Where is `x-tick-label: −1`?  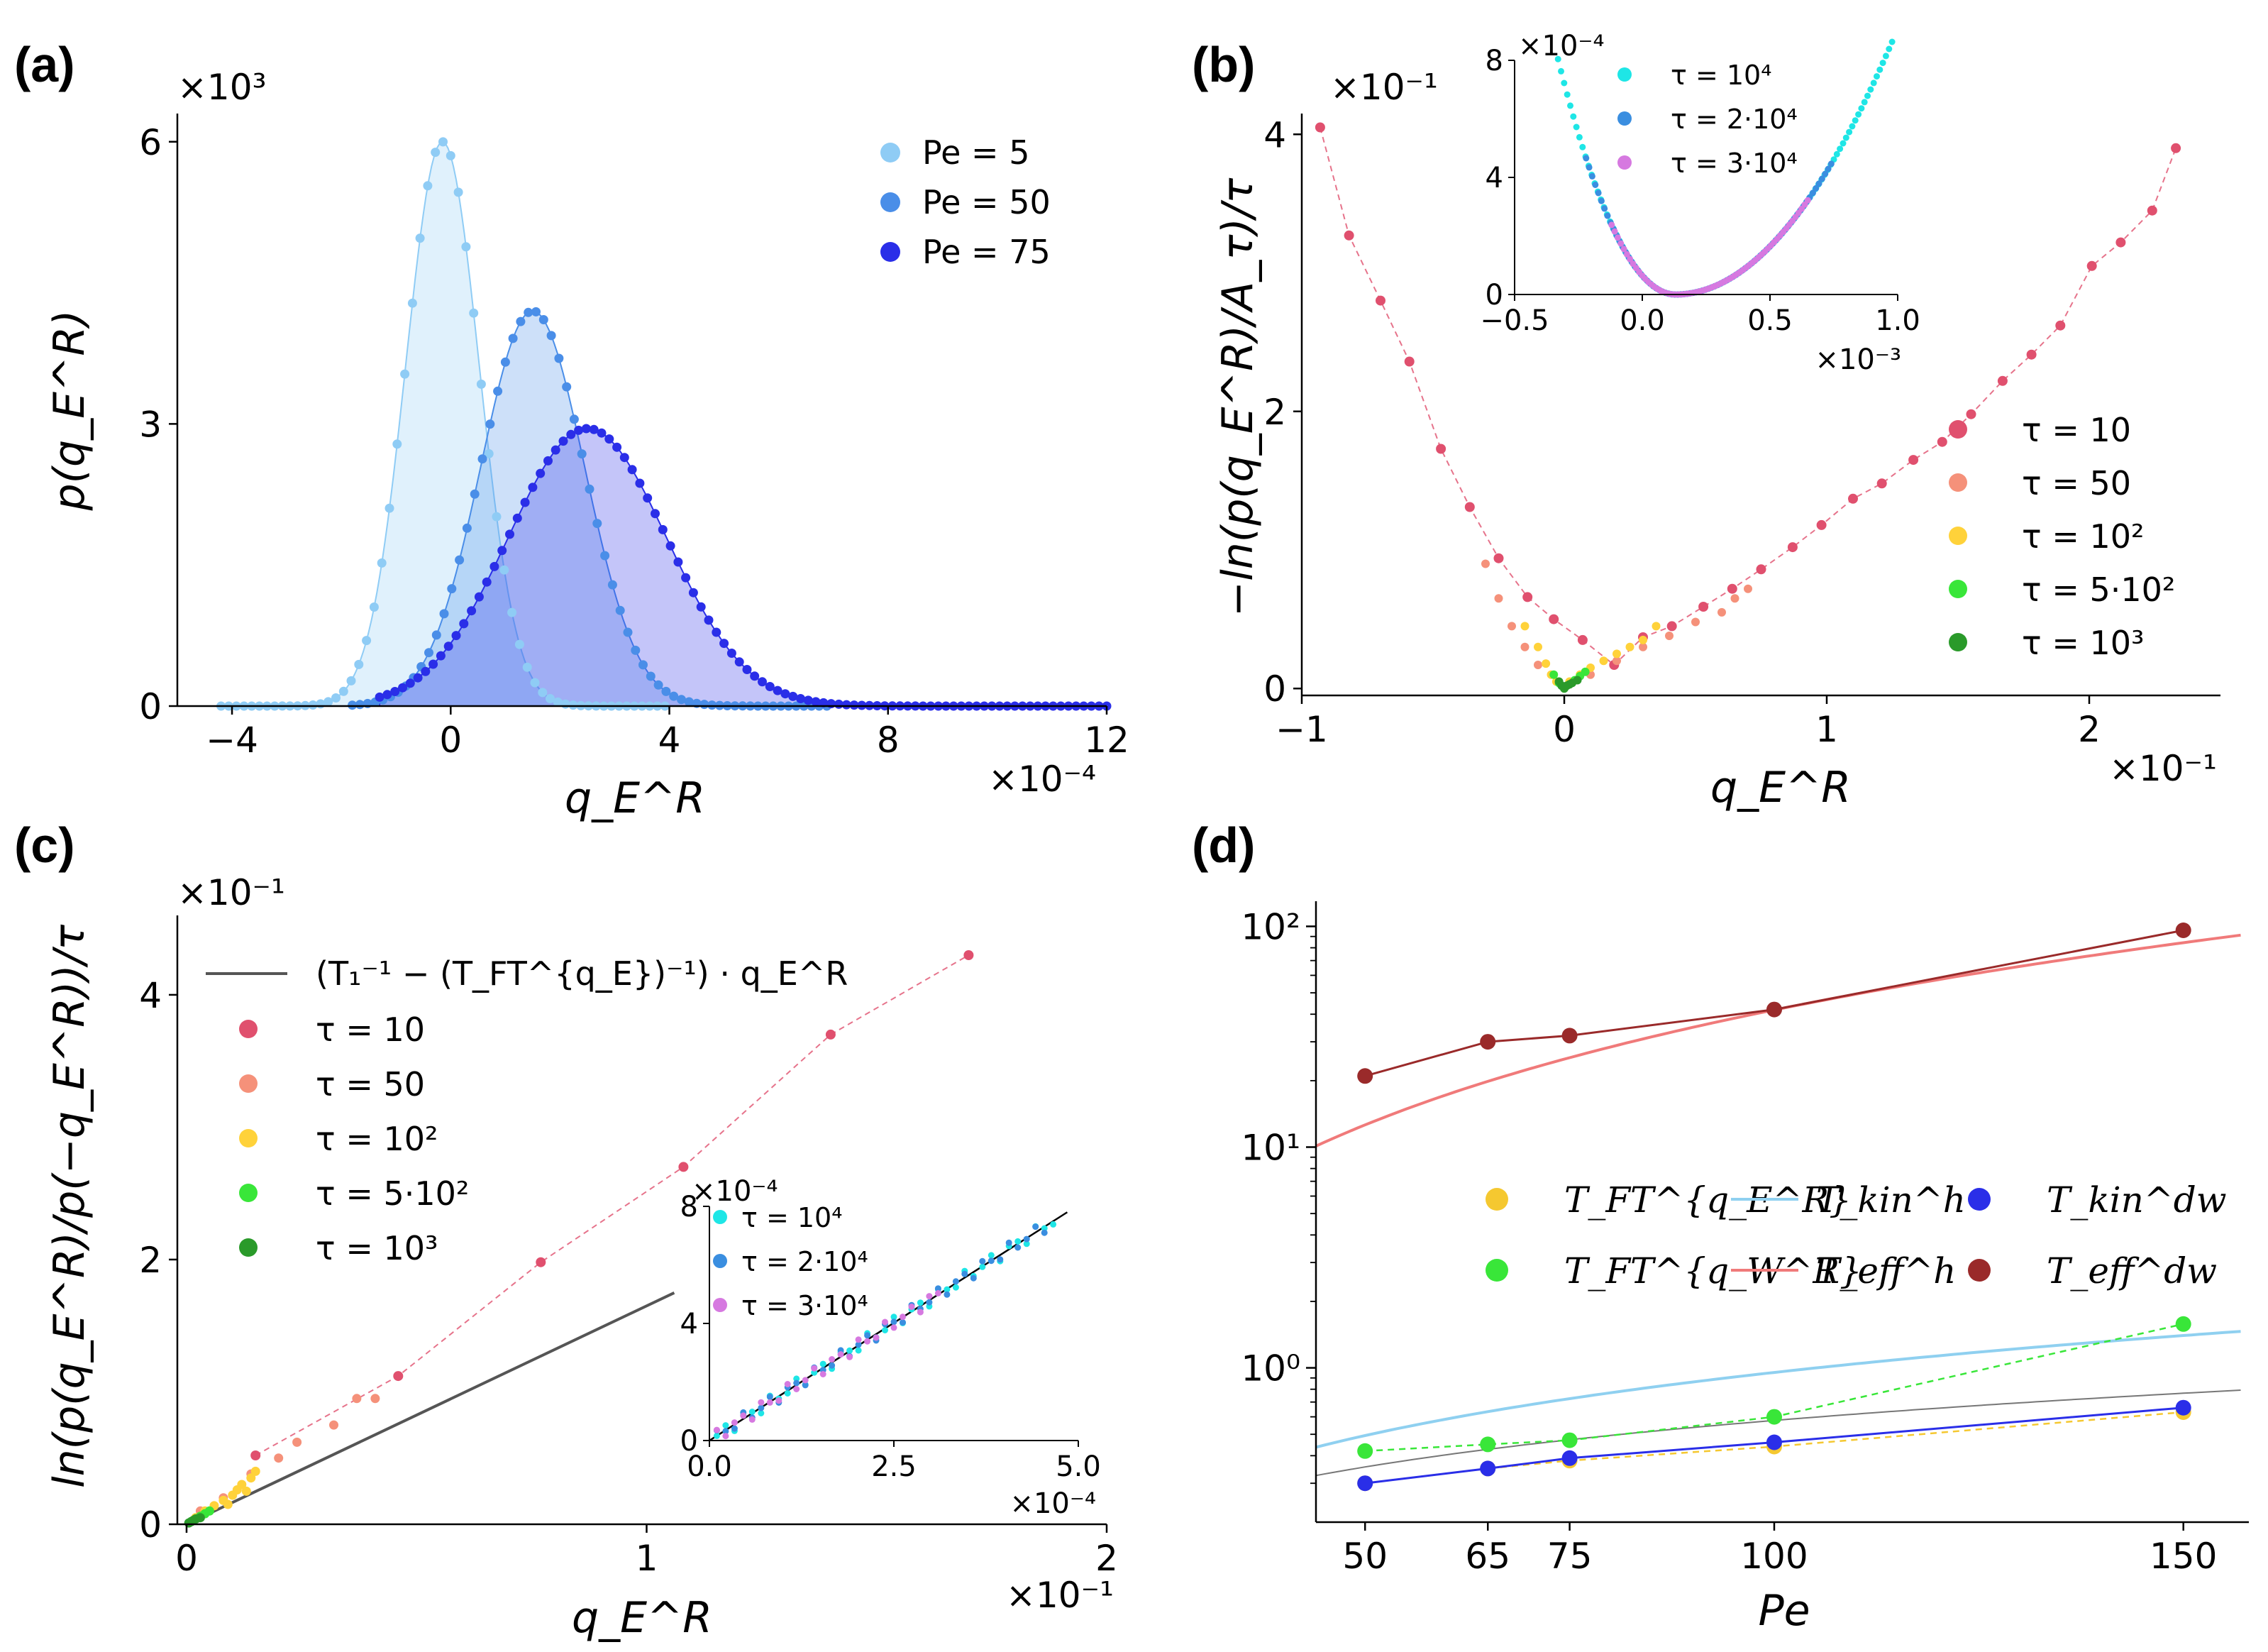 x-tick-label: −1 is located at coordinates (1302, 730).